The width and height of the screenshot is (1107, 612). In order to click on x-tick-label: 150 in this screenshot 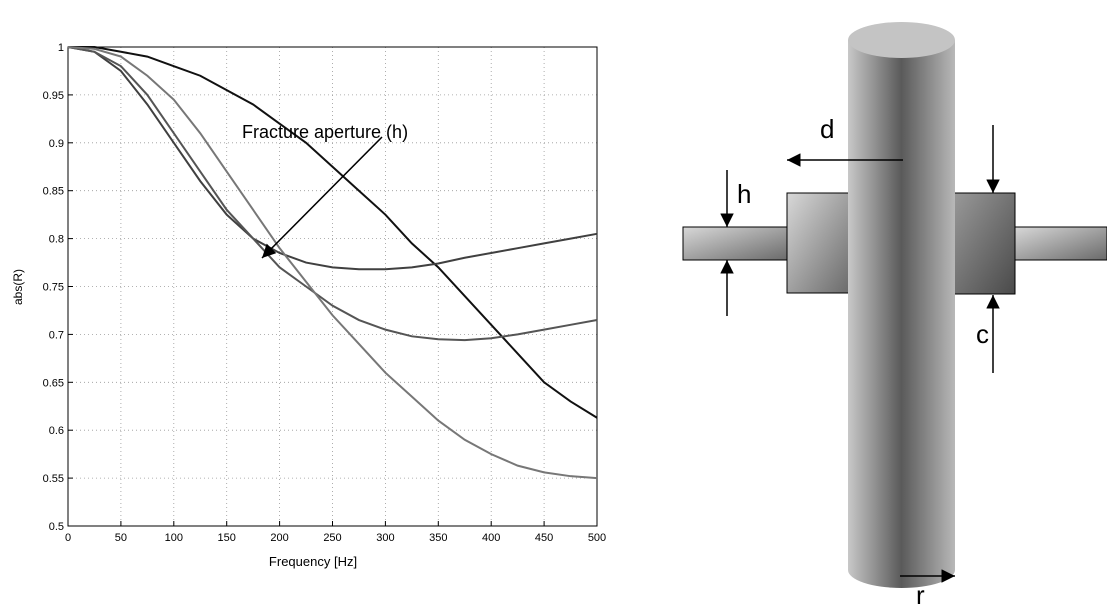, I will do `click(227, 538)`.